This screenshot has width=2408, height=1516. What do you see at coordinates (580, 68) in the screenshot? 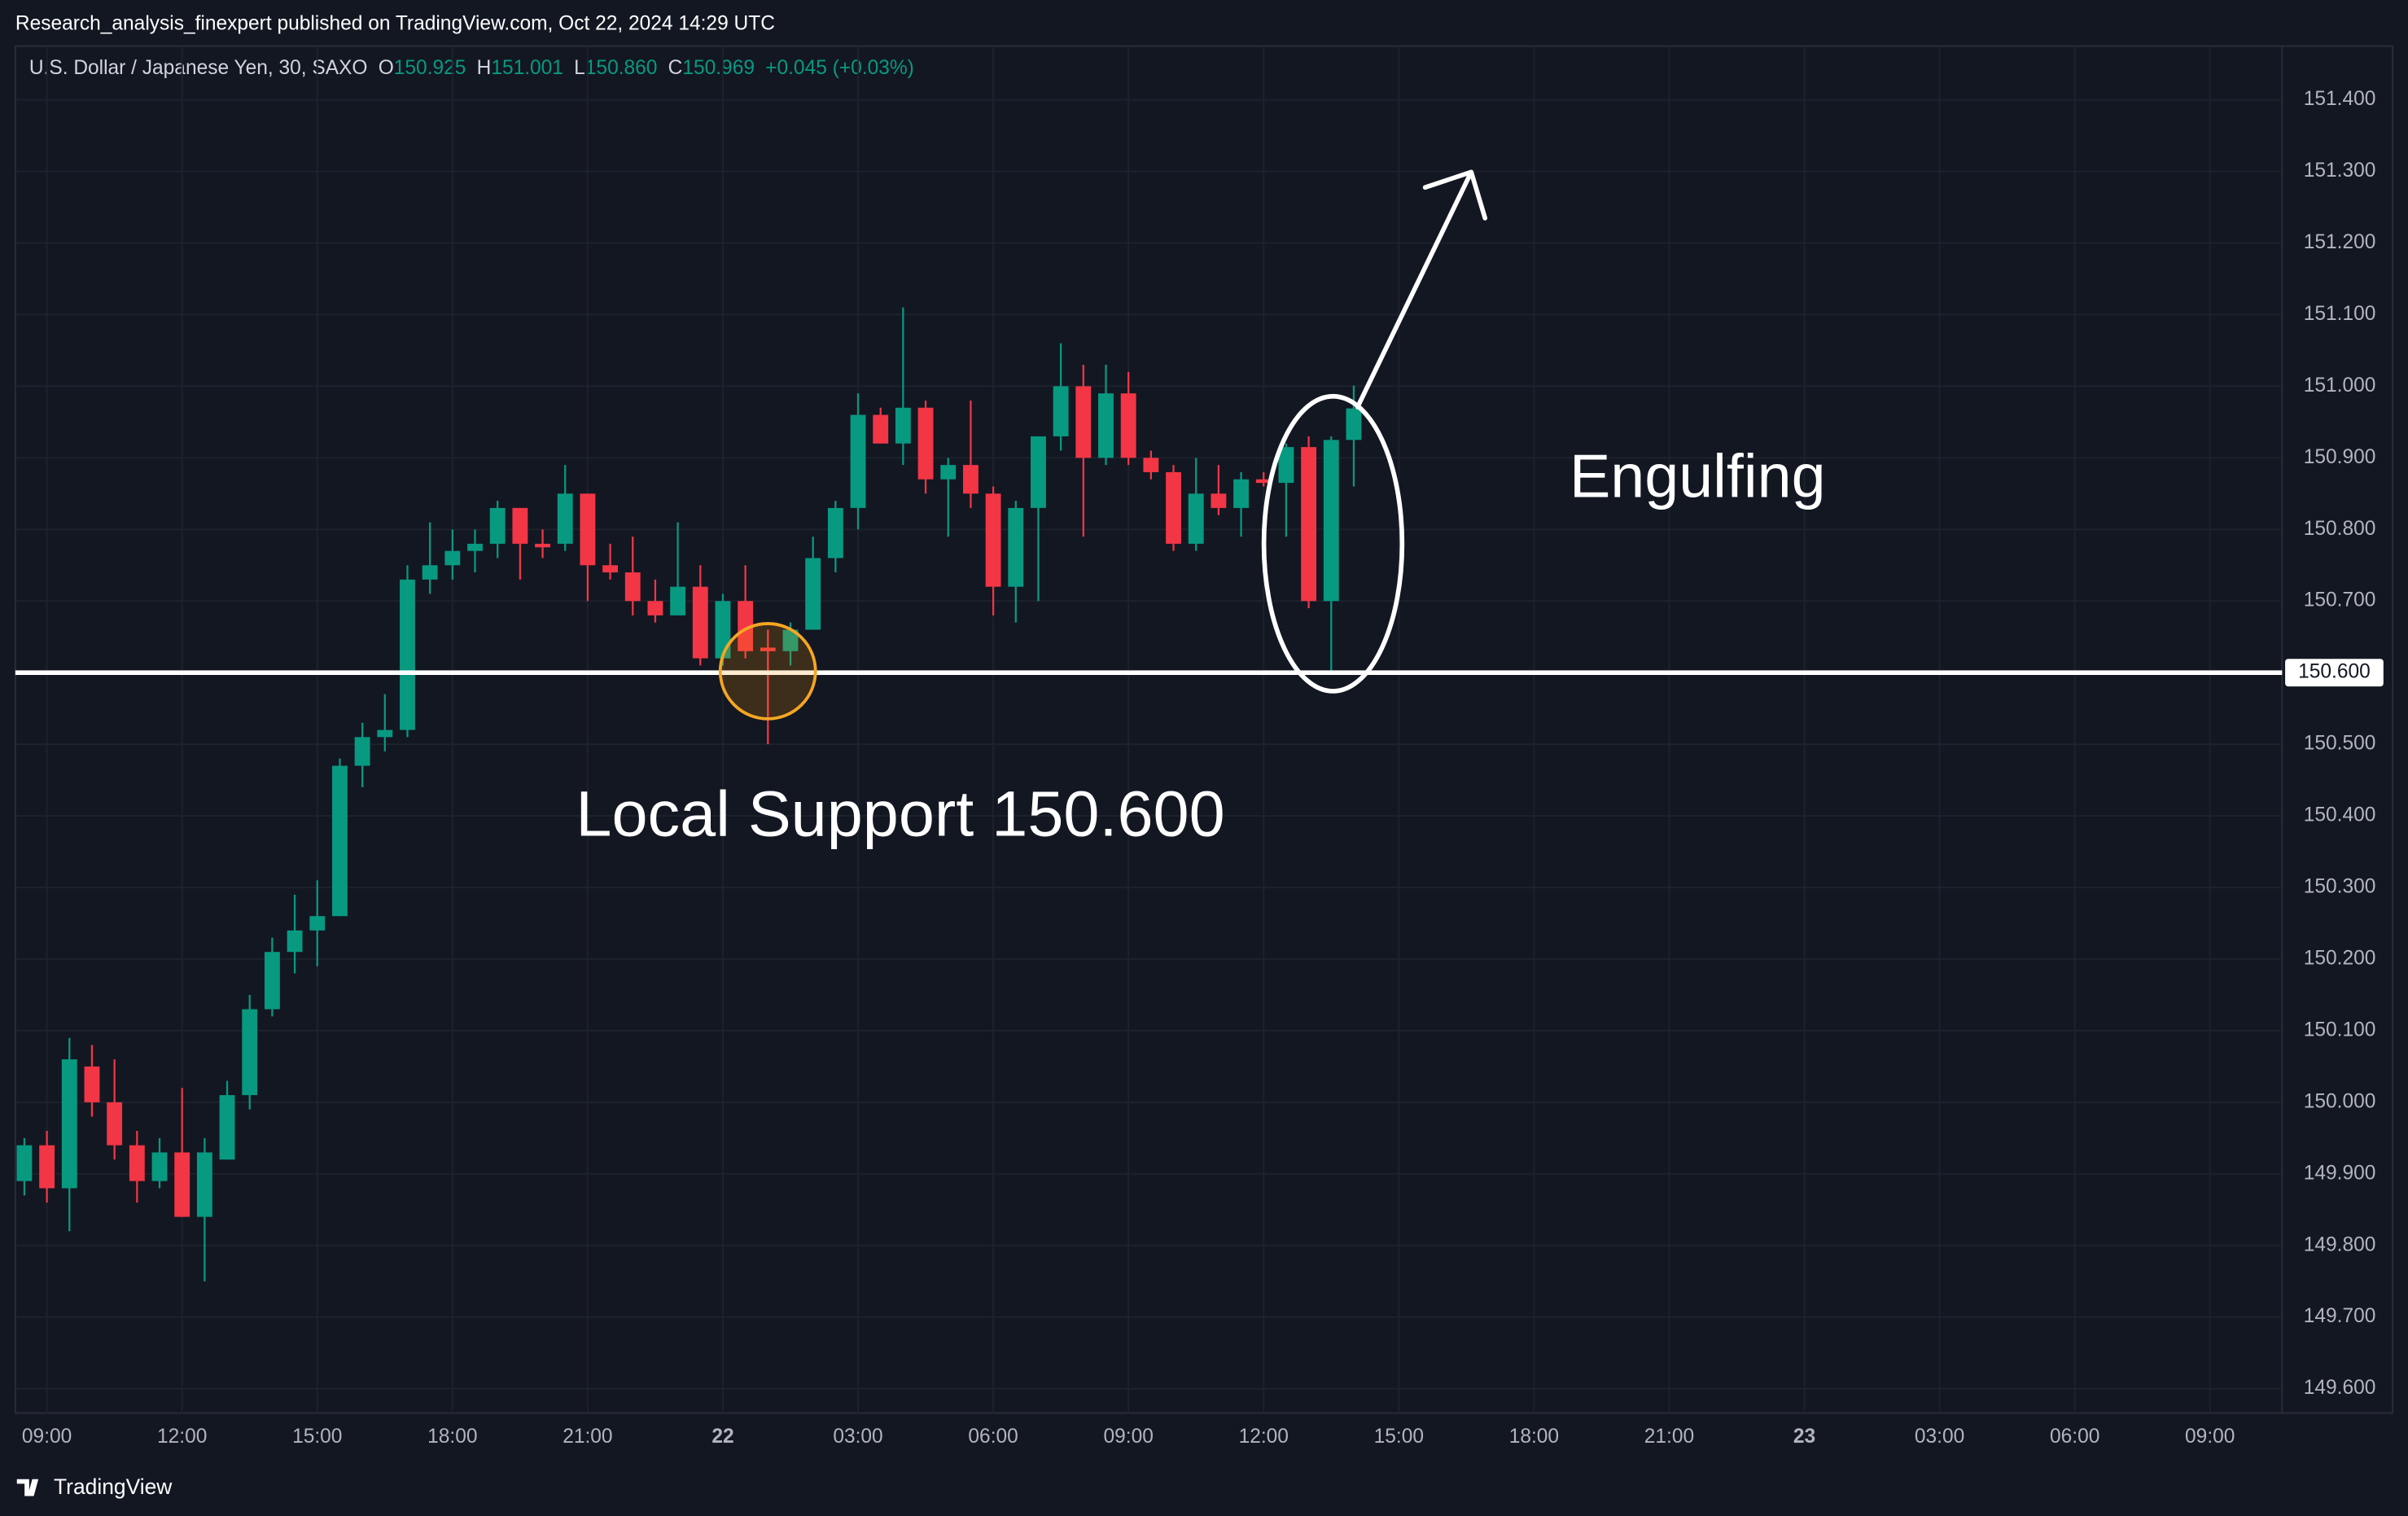
I see `quote-key: L` at bounding box center [580, 68].